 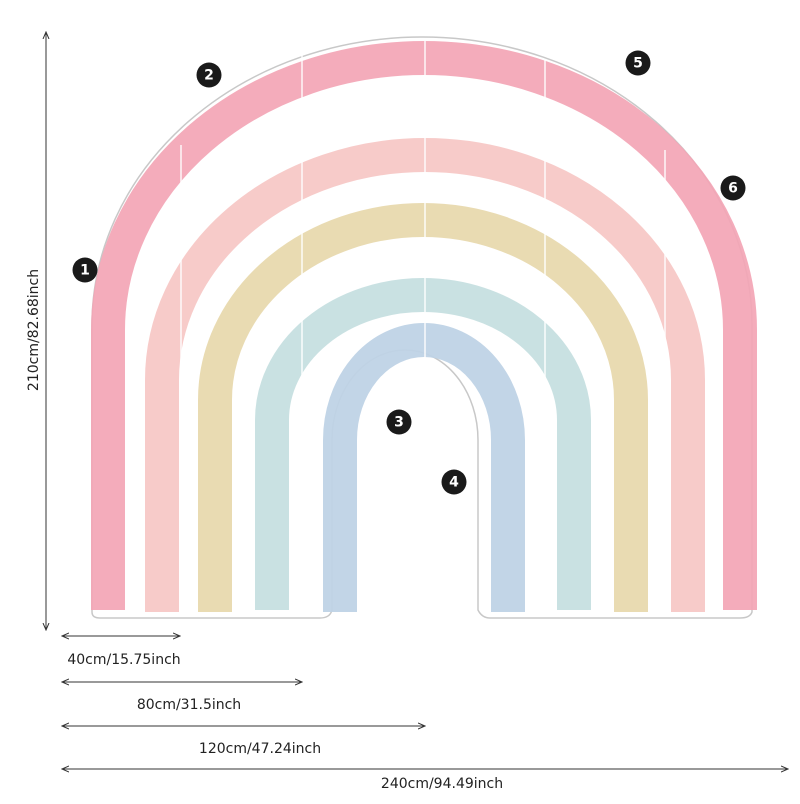 What do you see at coordinates (733, 188) in the screenshot?
I see `panel-number-badge: 6` at bounding box center [733, 188].